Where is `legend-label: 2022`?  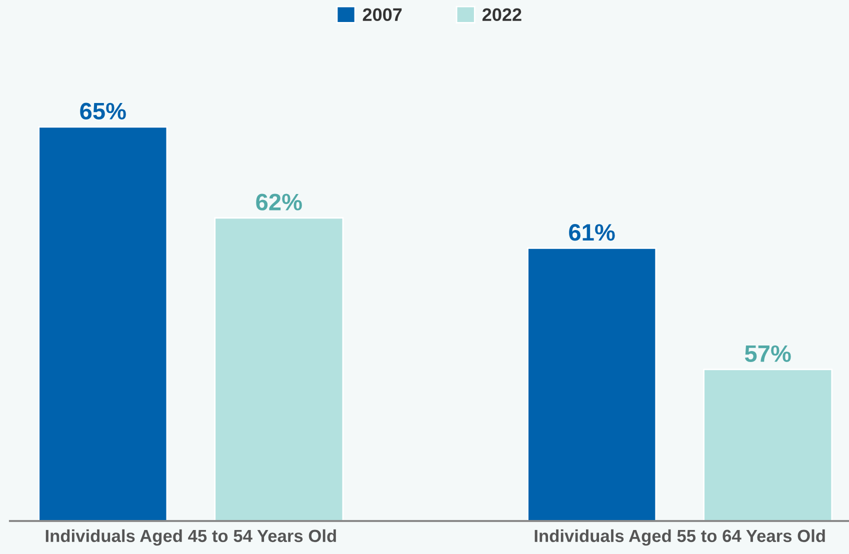
legend-label: 2022 is located at coordinates (502, 15).